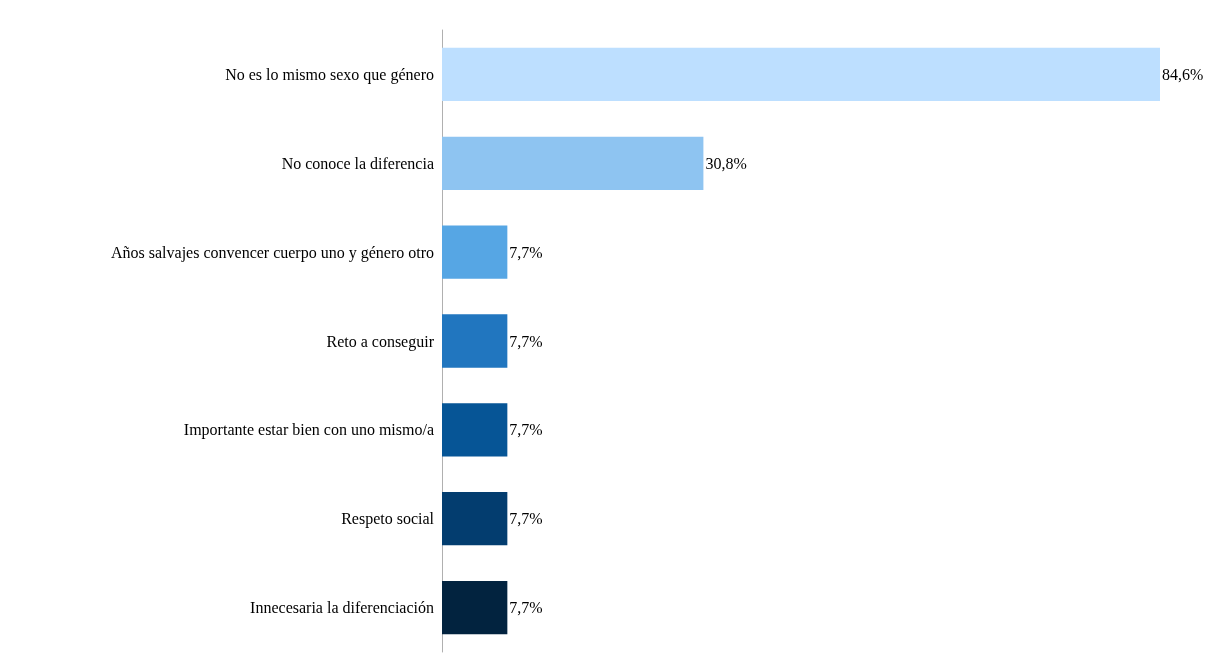 The image size is (1220, 670). What do you see at coordinates (357, 163) in the screenshot?
I see `y-tick-label: No conoce la diferencia` at bounding box center [357, 163].